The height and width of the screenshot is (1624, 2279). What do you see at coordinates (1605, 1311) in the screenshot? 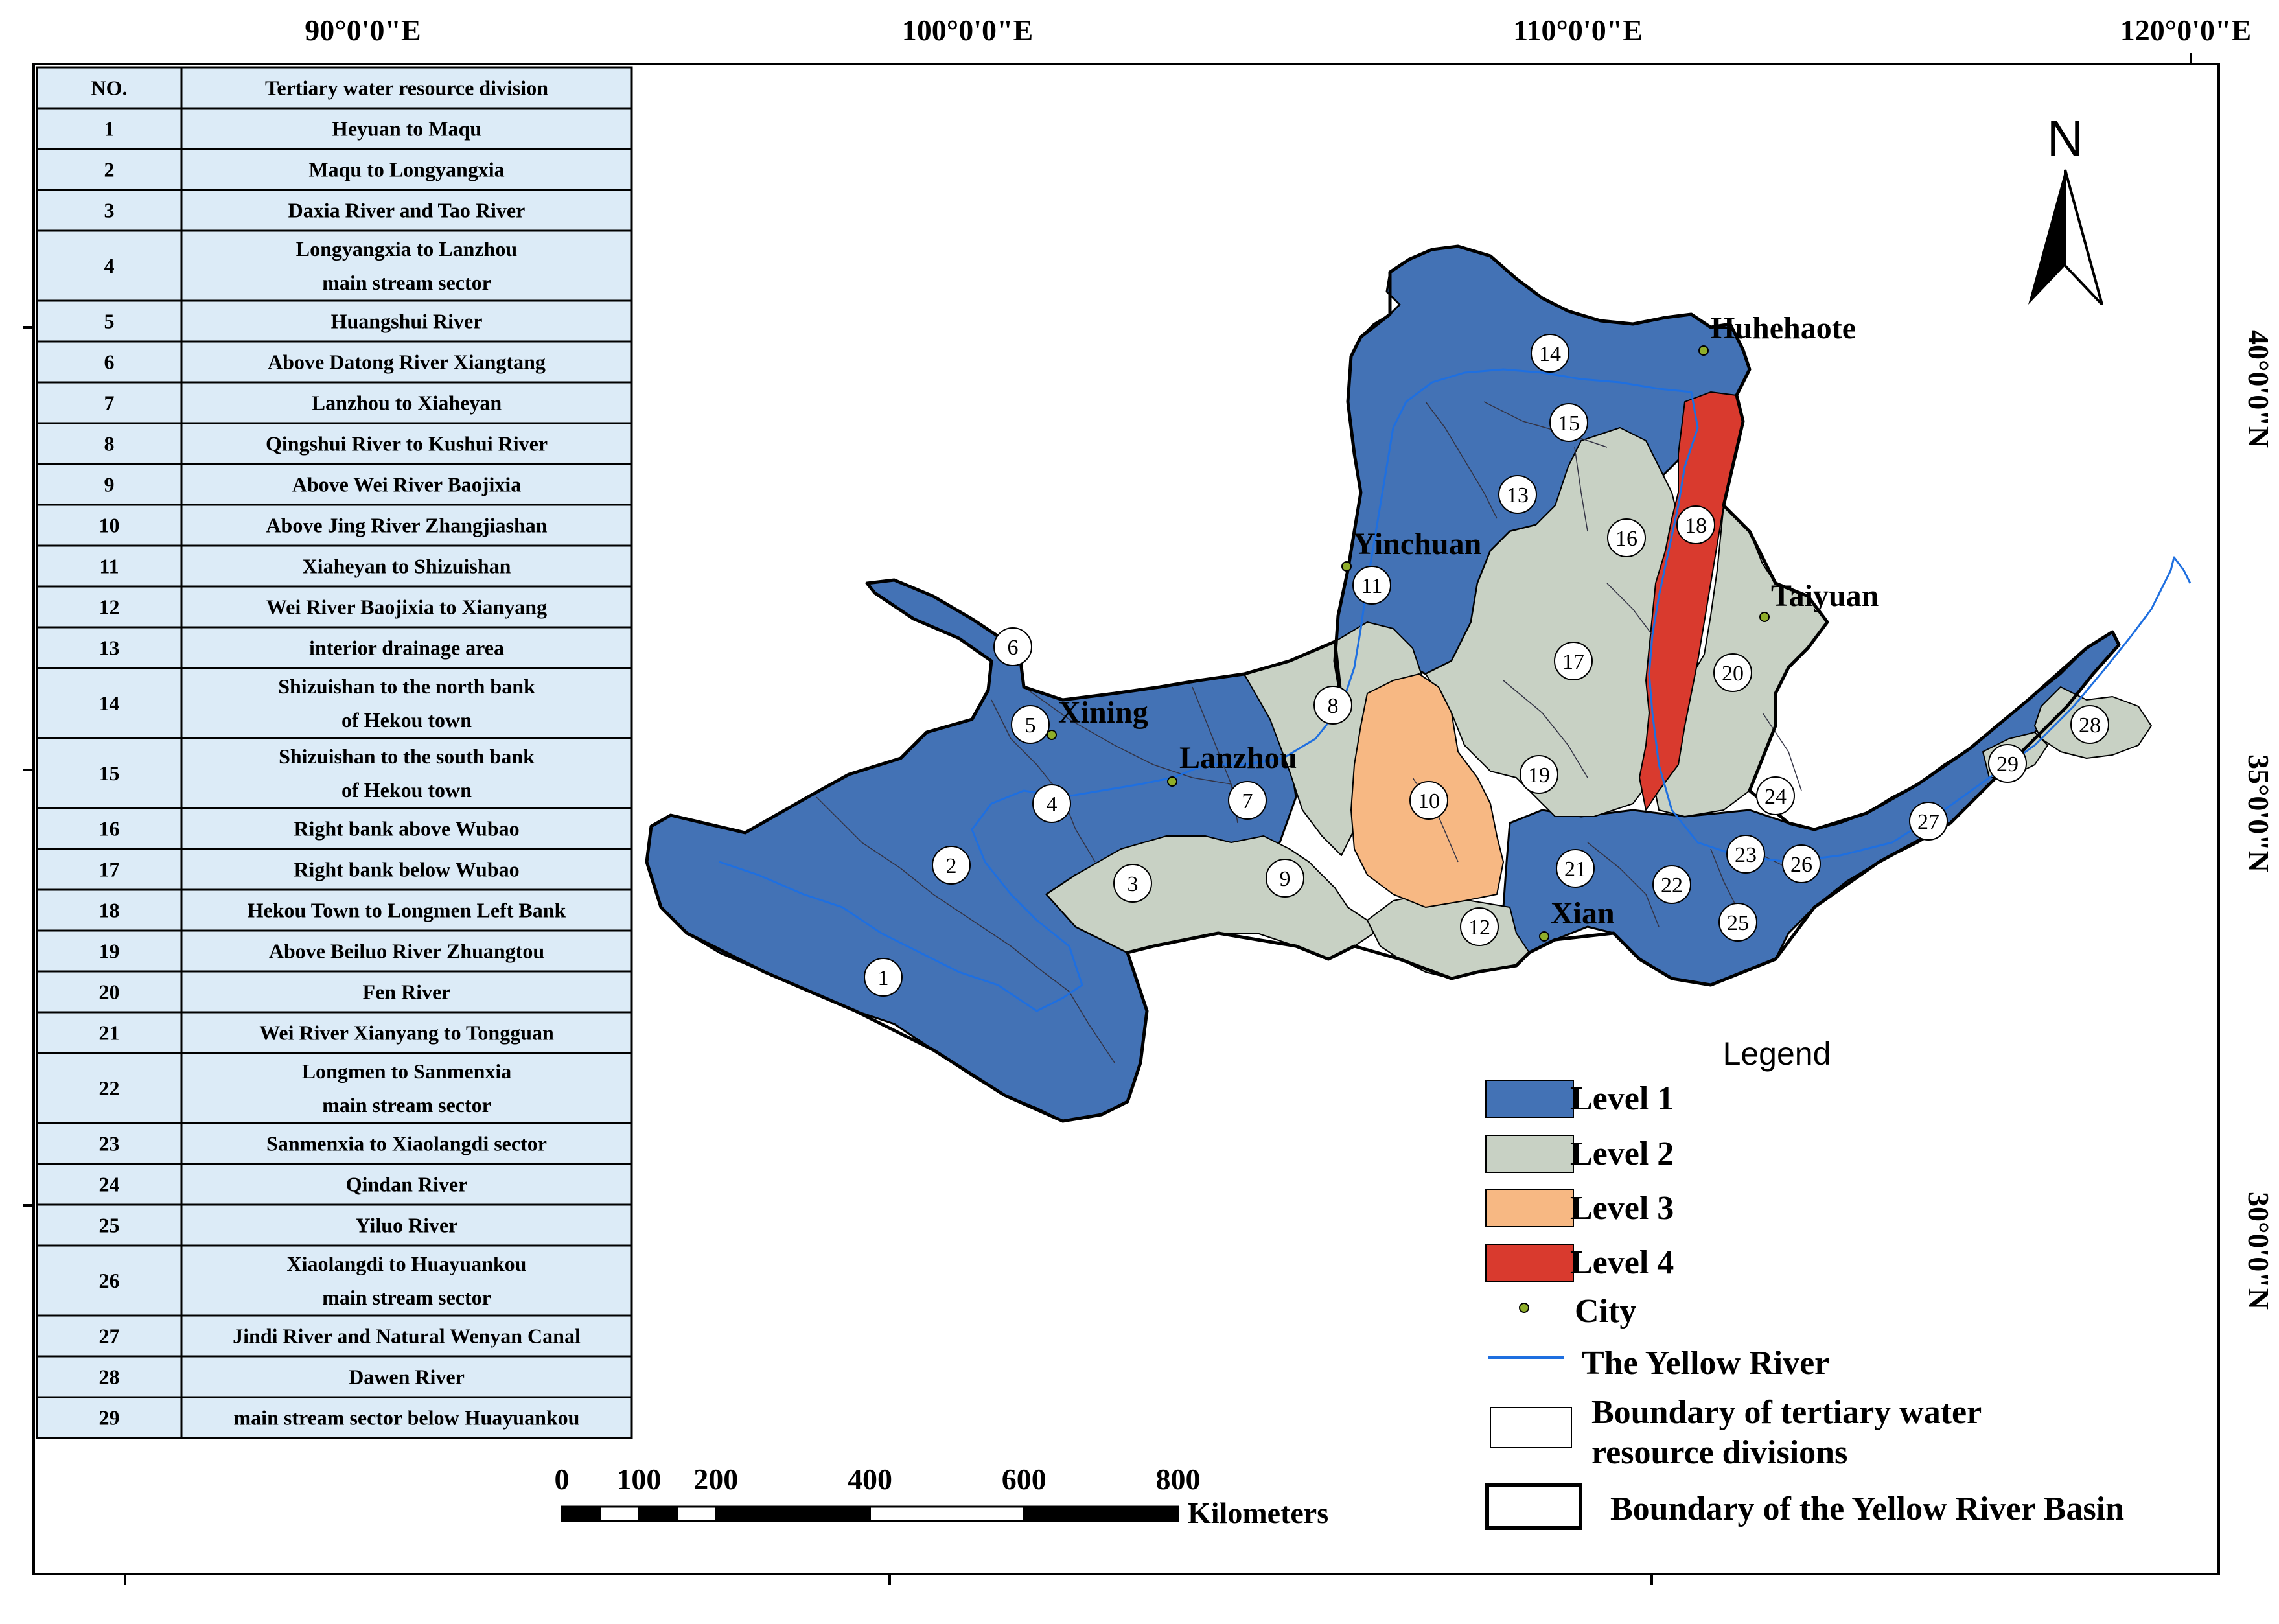
I see `legend-label-city: City` at bounding box center [1605, 1311].